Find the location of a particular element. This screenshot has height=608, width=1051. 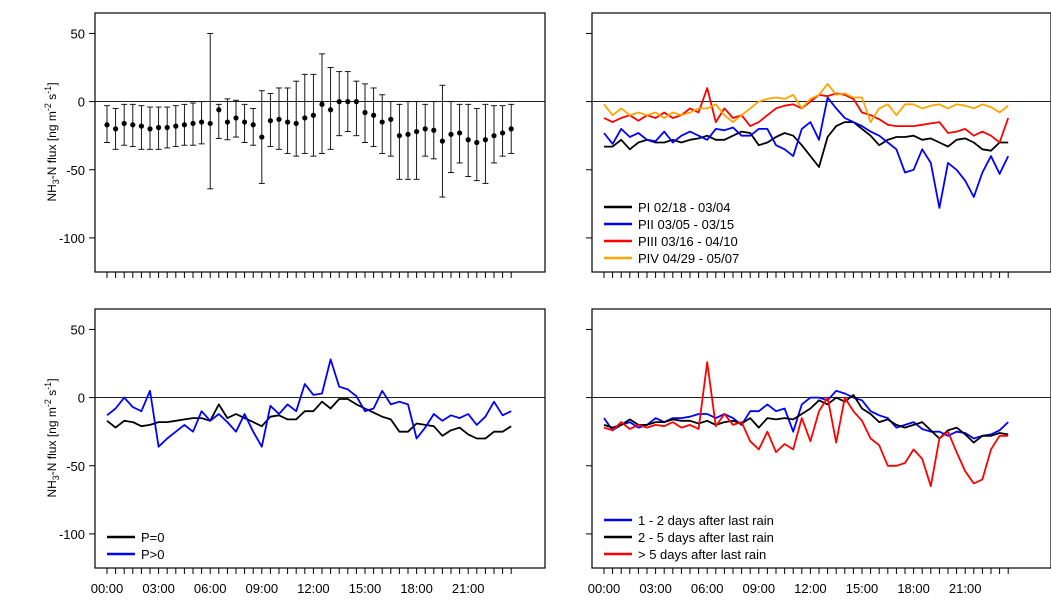

legend-label: PIII 03/16 - 04/10 is located at coordinates (688, 241).